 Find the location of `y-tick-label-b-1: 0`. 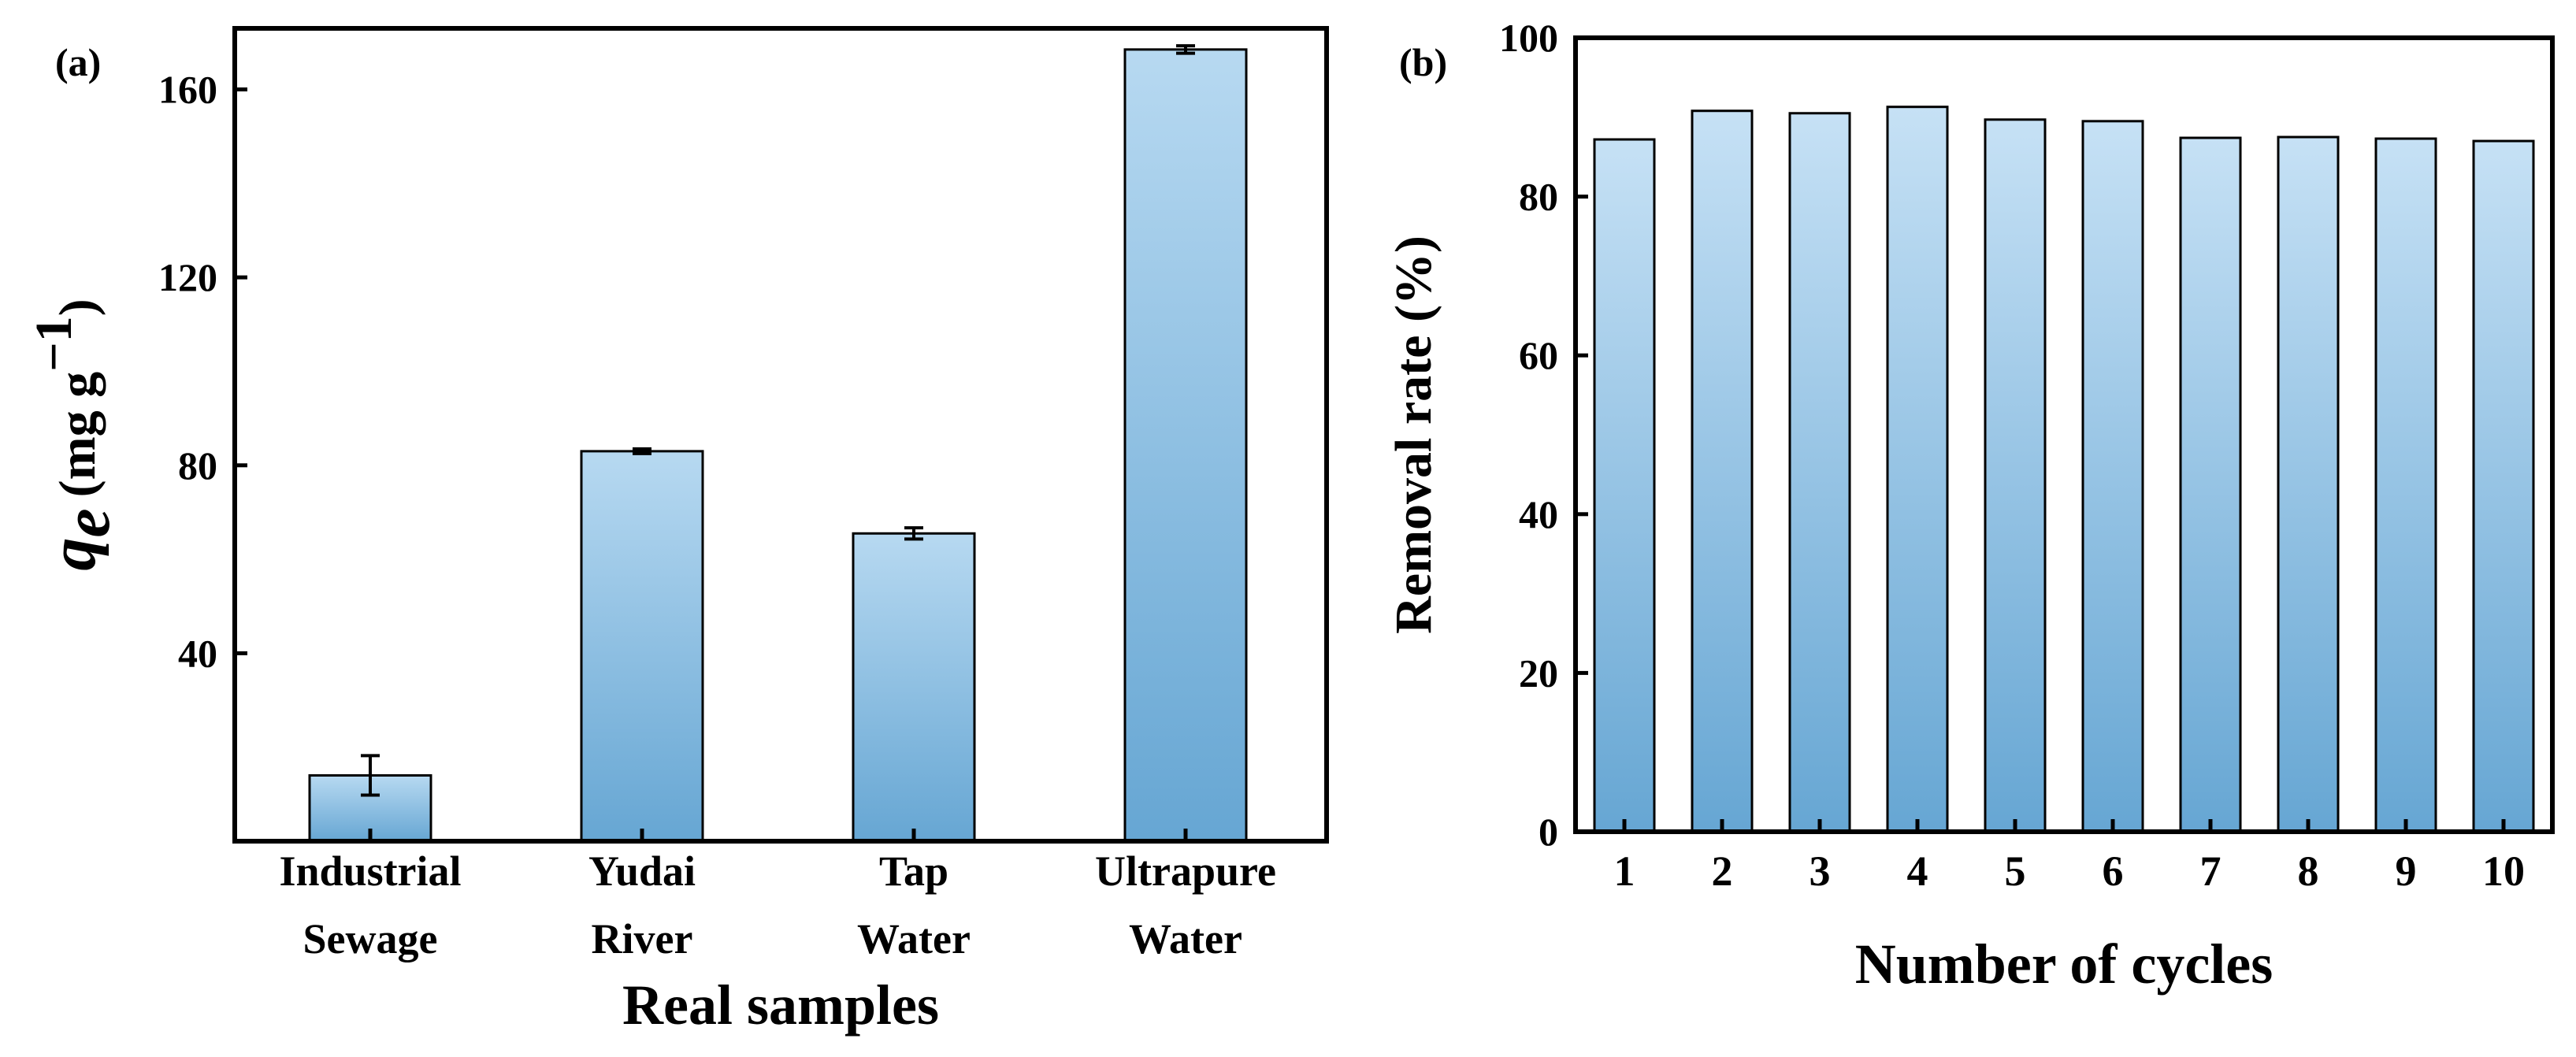

y-tick-label-b-1: 0 is located at coordinates (1548, 832).